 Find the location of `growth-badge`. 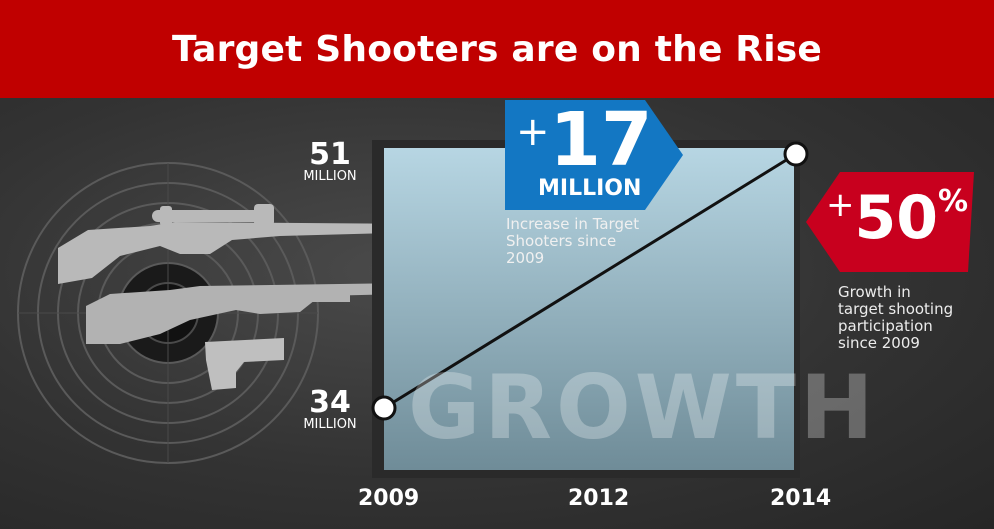

growth-badge is located at coordinates (890, 222).